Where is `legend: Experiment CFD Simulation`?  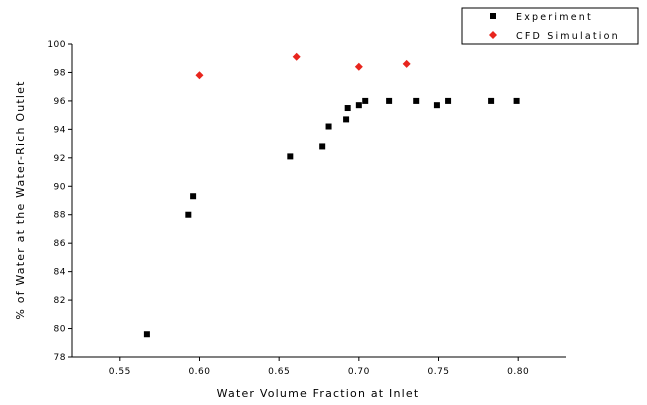
legend: Experiment CFD Simulation is located at coordinates (550, 26).